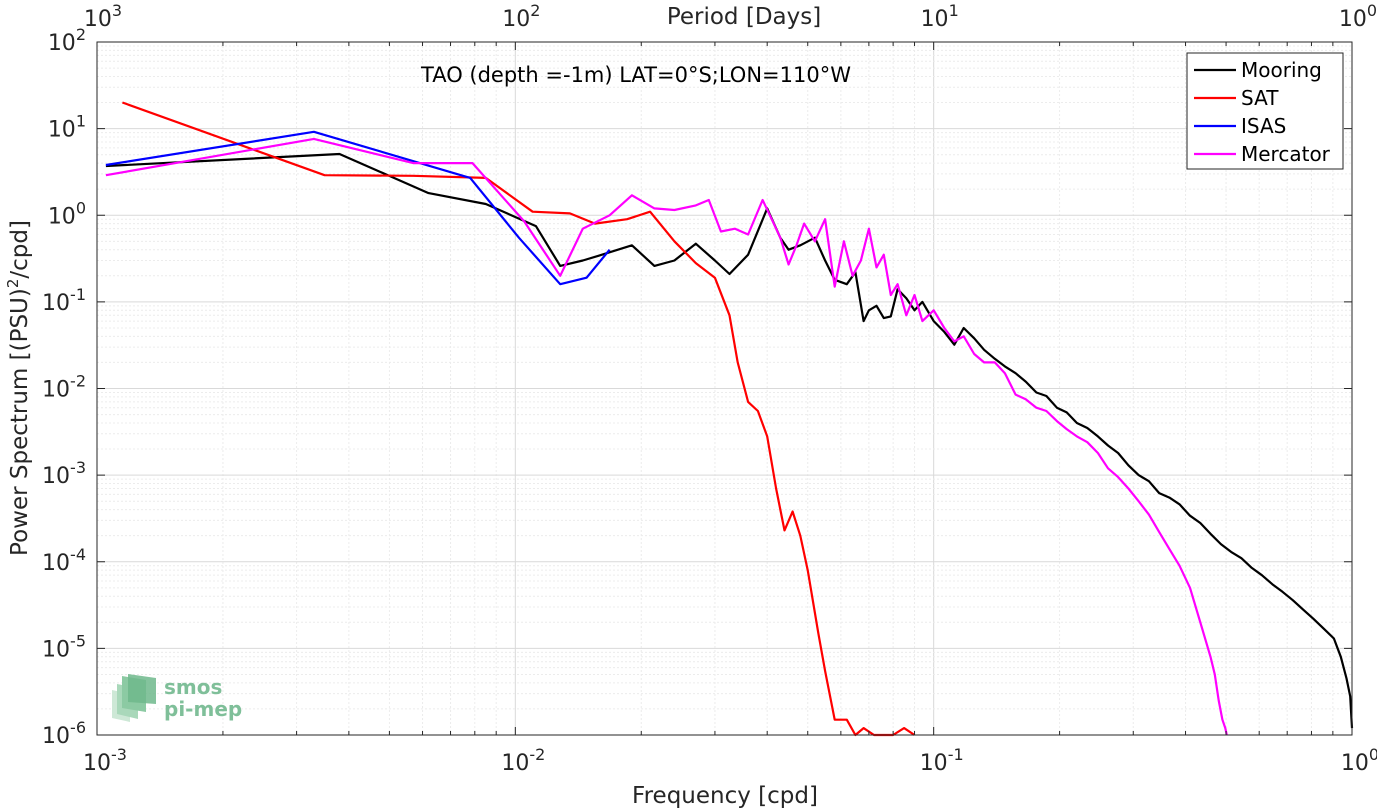 This screenshot has width=1377, height=809. Describe the element at coordinates (64, 646) in the screenshot. I see `y-tick-label: 10⁻⁵` at that location.